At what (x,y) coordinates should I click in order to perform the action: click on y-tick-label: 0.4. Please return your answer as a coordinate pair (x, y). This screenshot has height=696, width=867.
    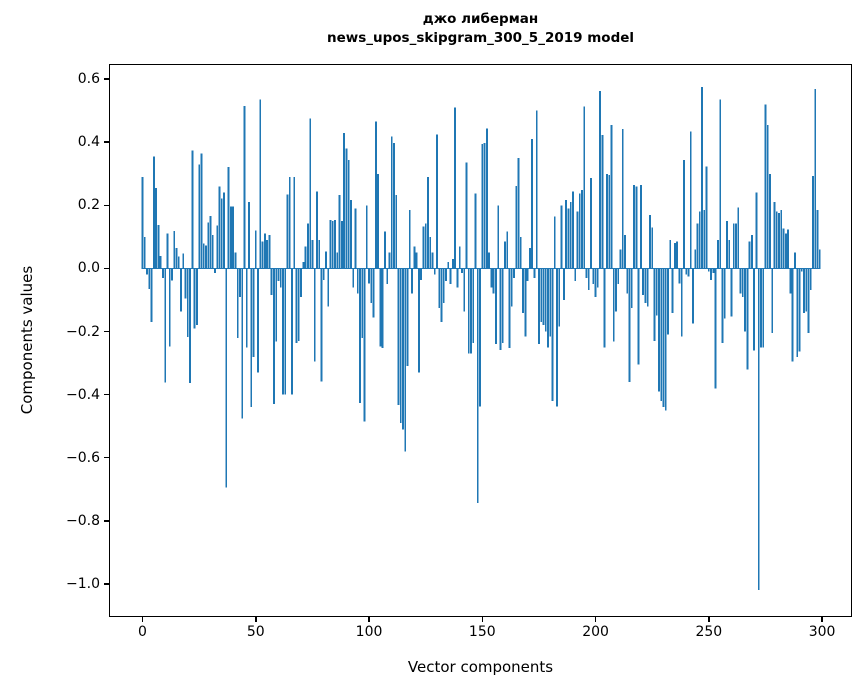
    Looking at the image, I should click on (88, 142).